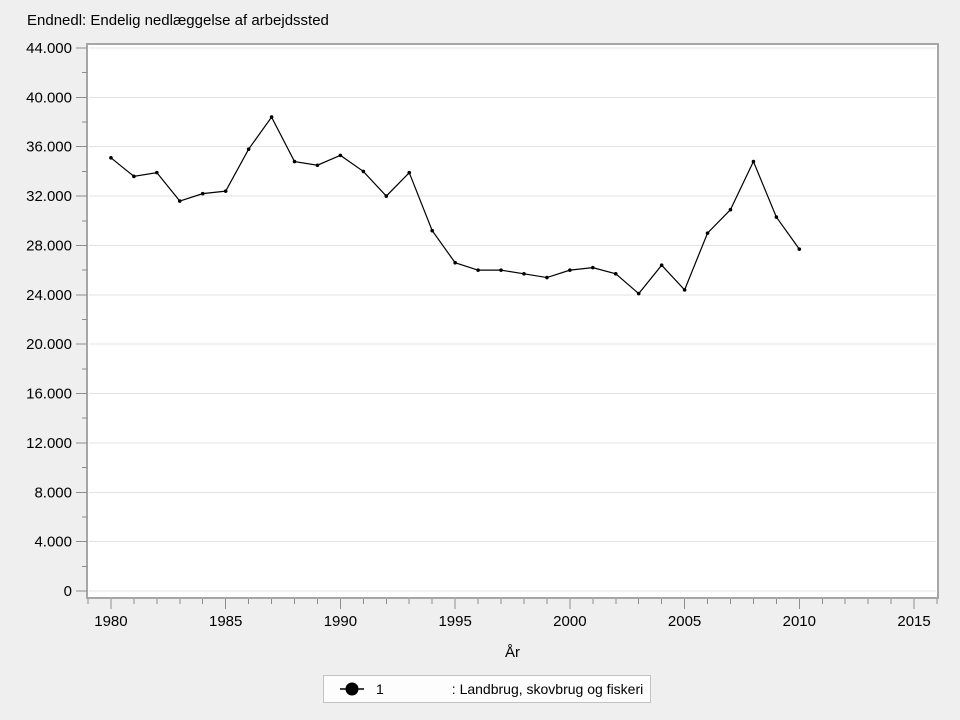  Describe the element at coordinates (68, 591) in the screenshot. I see `y-tick-label: 0` at that location.